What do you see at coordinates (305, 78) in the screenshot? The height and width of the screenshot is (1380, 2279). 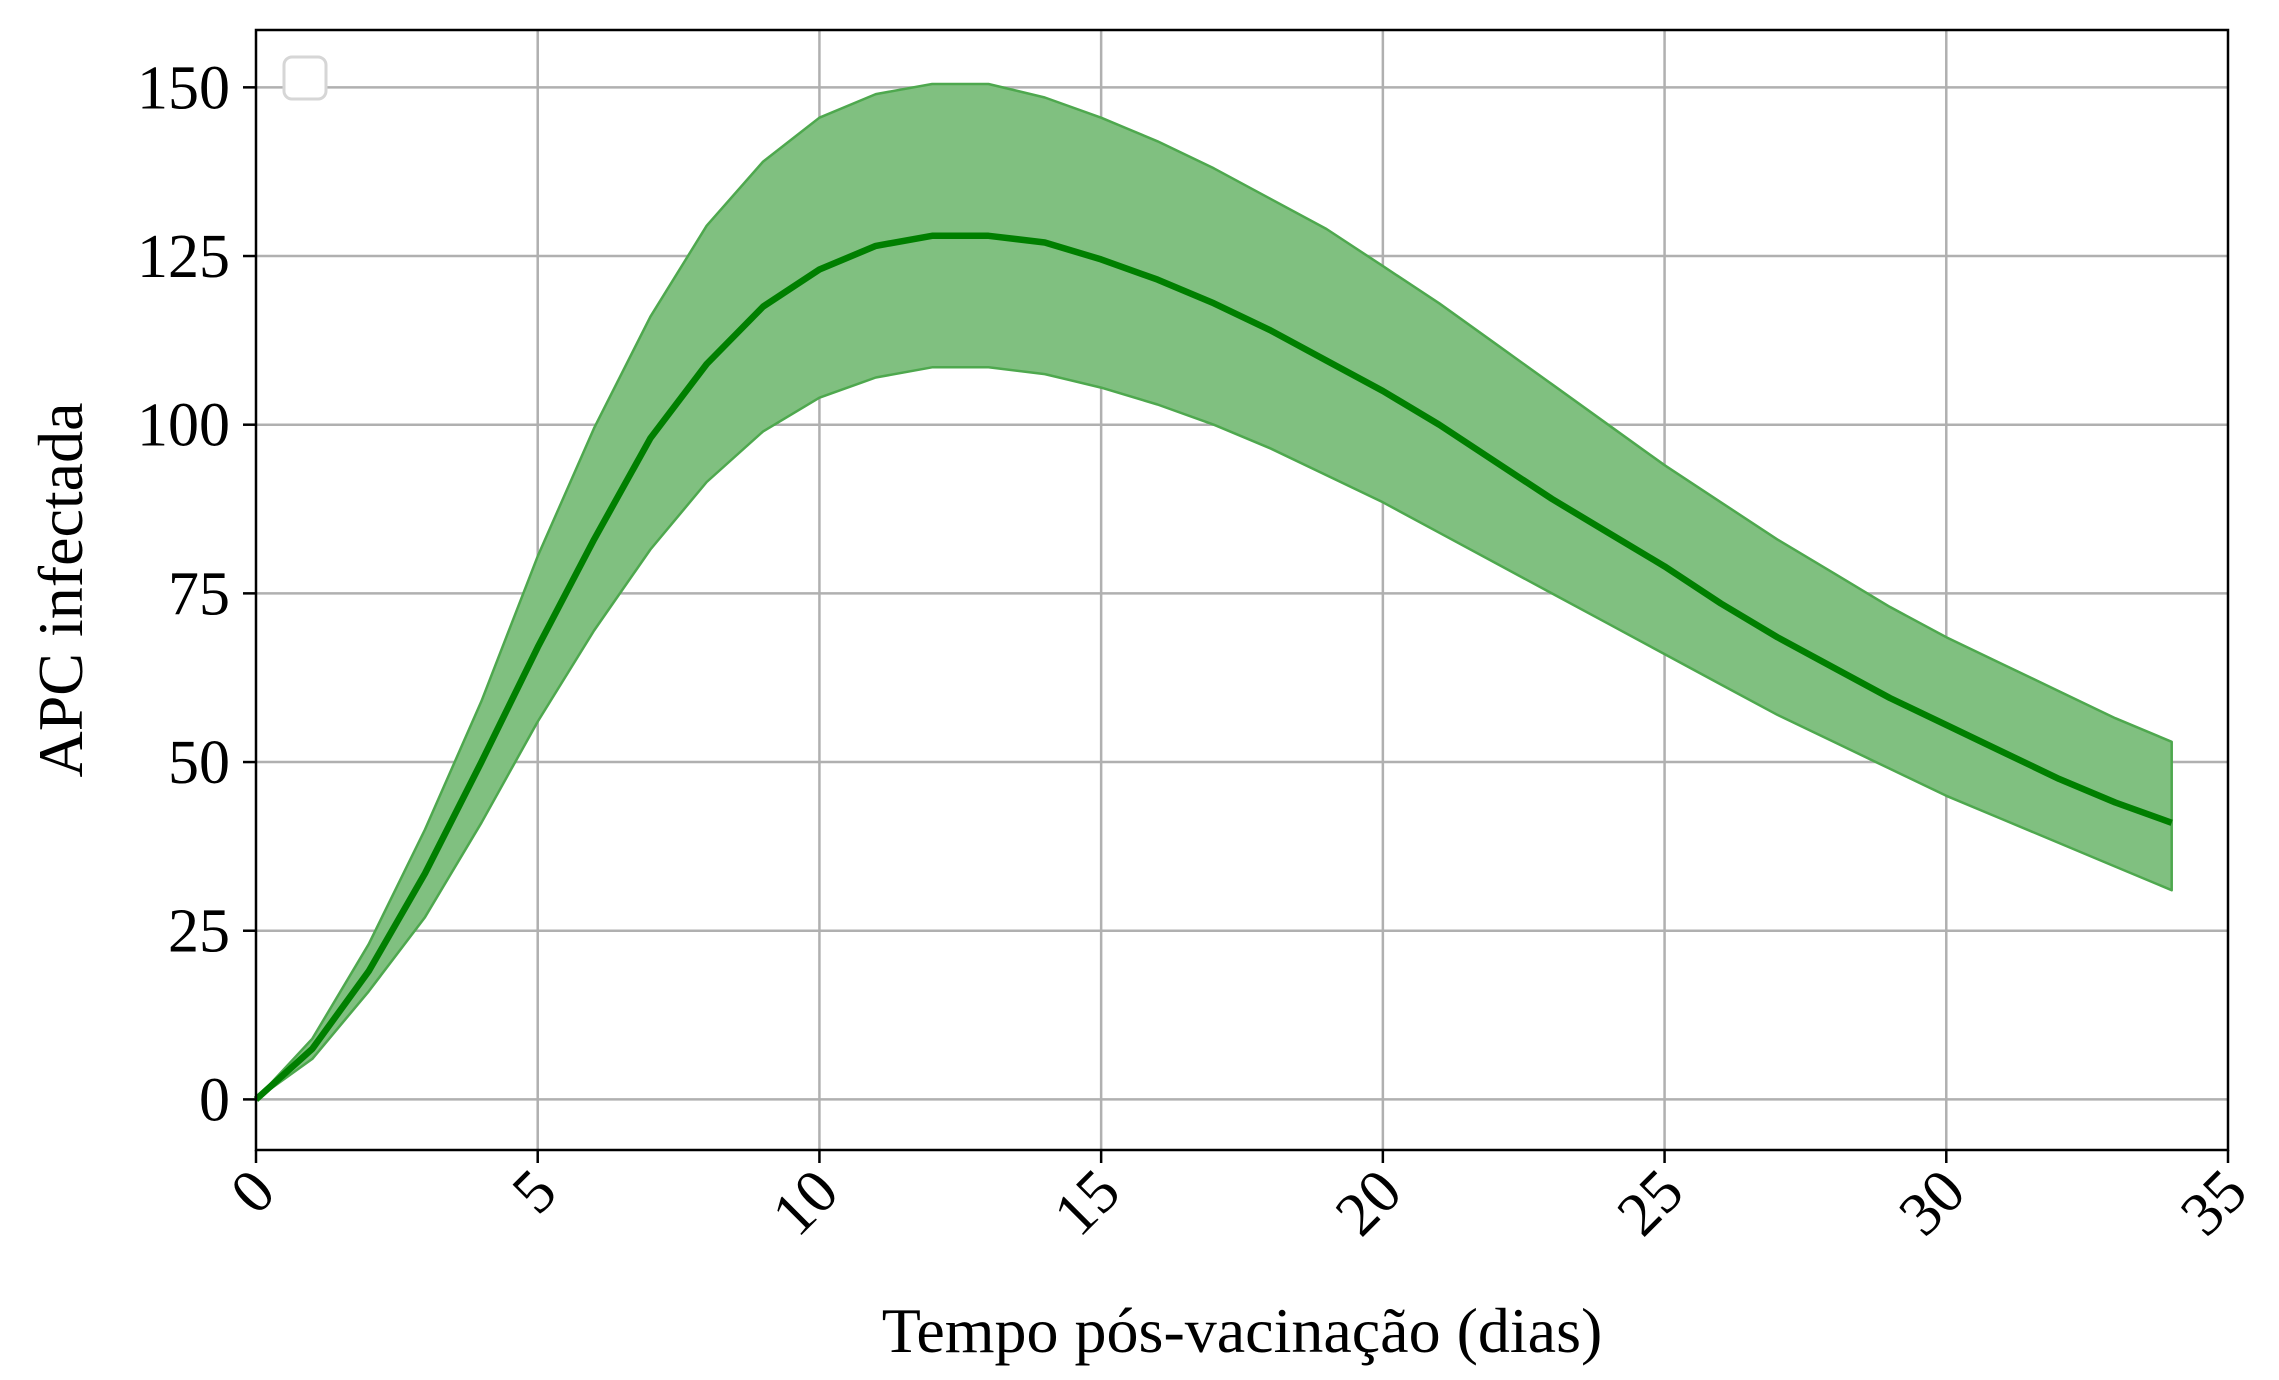 I see `legend-box` at bounding box center [305, 78].